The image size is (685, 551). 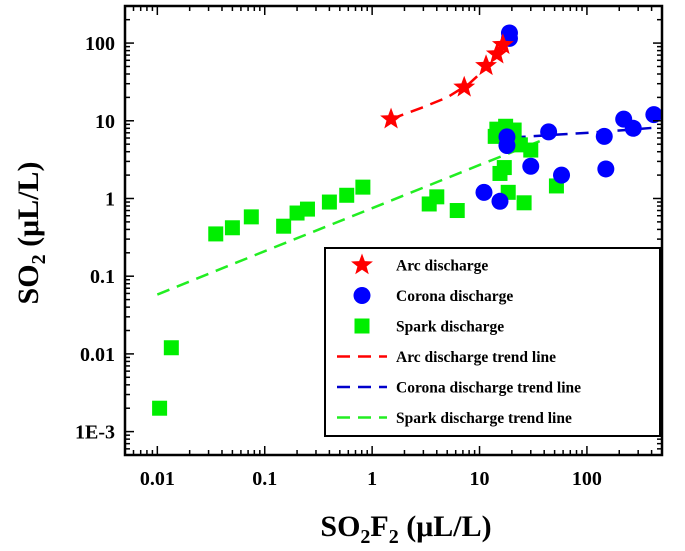 I want to click on y-axis-title: SO2 (μL/L), so click(x=31, y=233).